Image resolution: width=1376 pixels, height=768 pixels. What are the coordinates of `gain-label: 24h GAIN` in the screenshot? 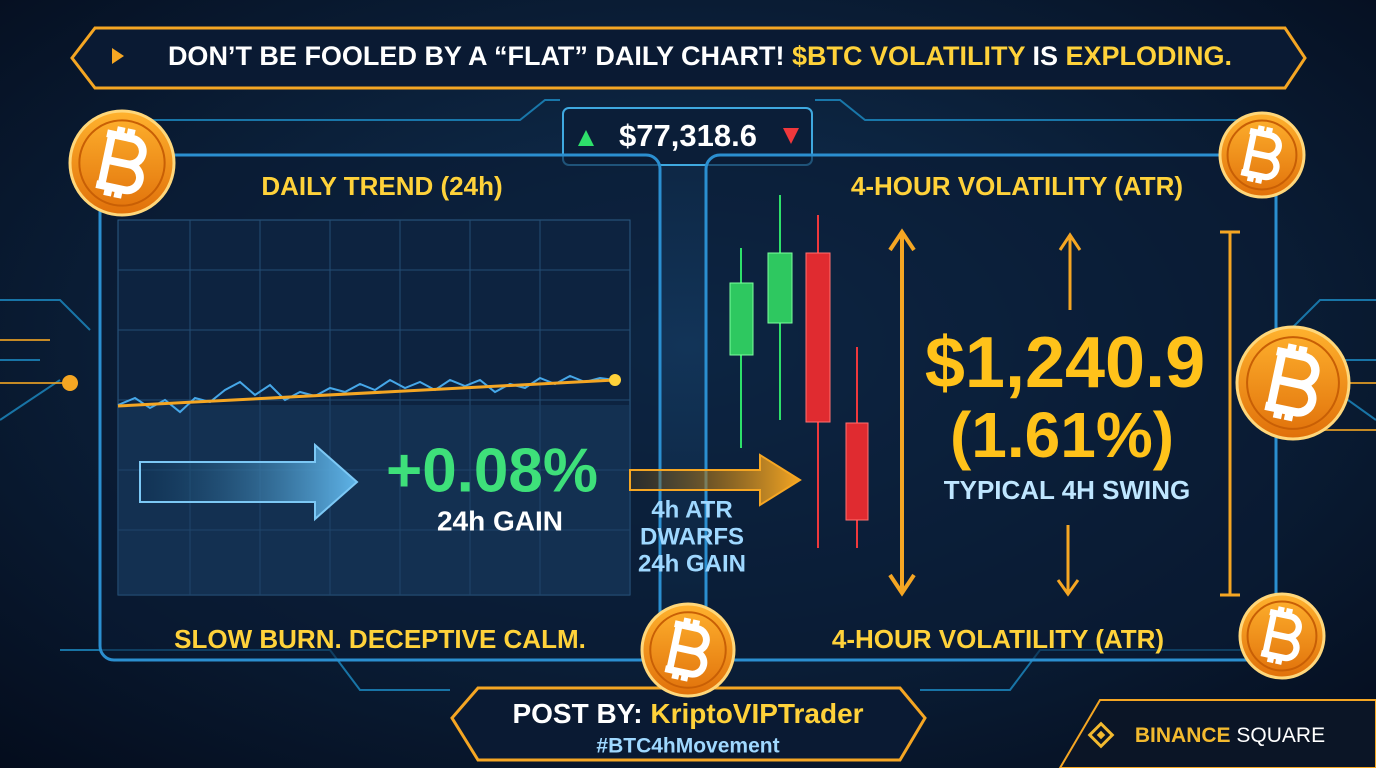 It's located at (500, 520).